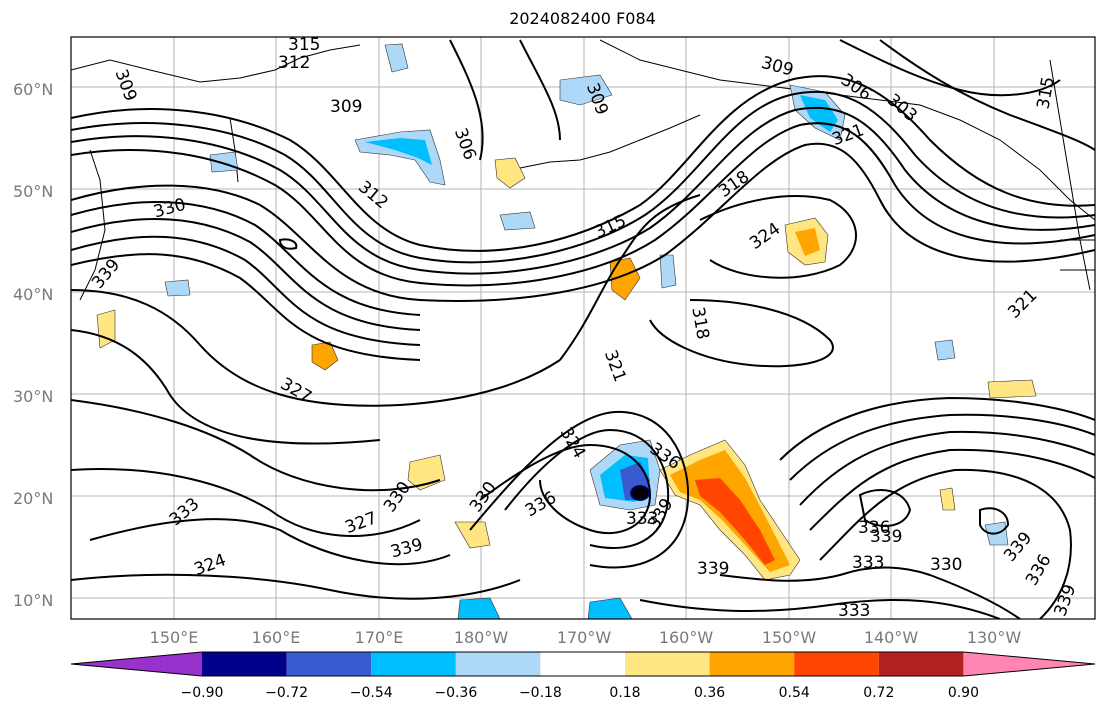 This screenshot has width=1105, height=712. What do you see at coordinates (789, 637) in the screenshot?
I see `lon-label: 150°W` at bounding box center [789, 637].